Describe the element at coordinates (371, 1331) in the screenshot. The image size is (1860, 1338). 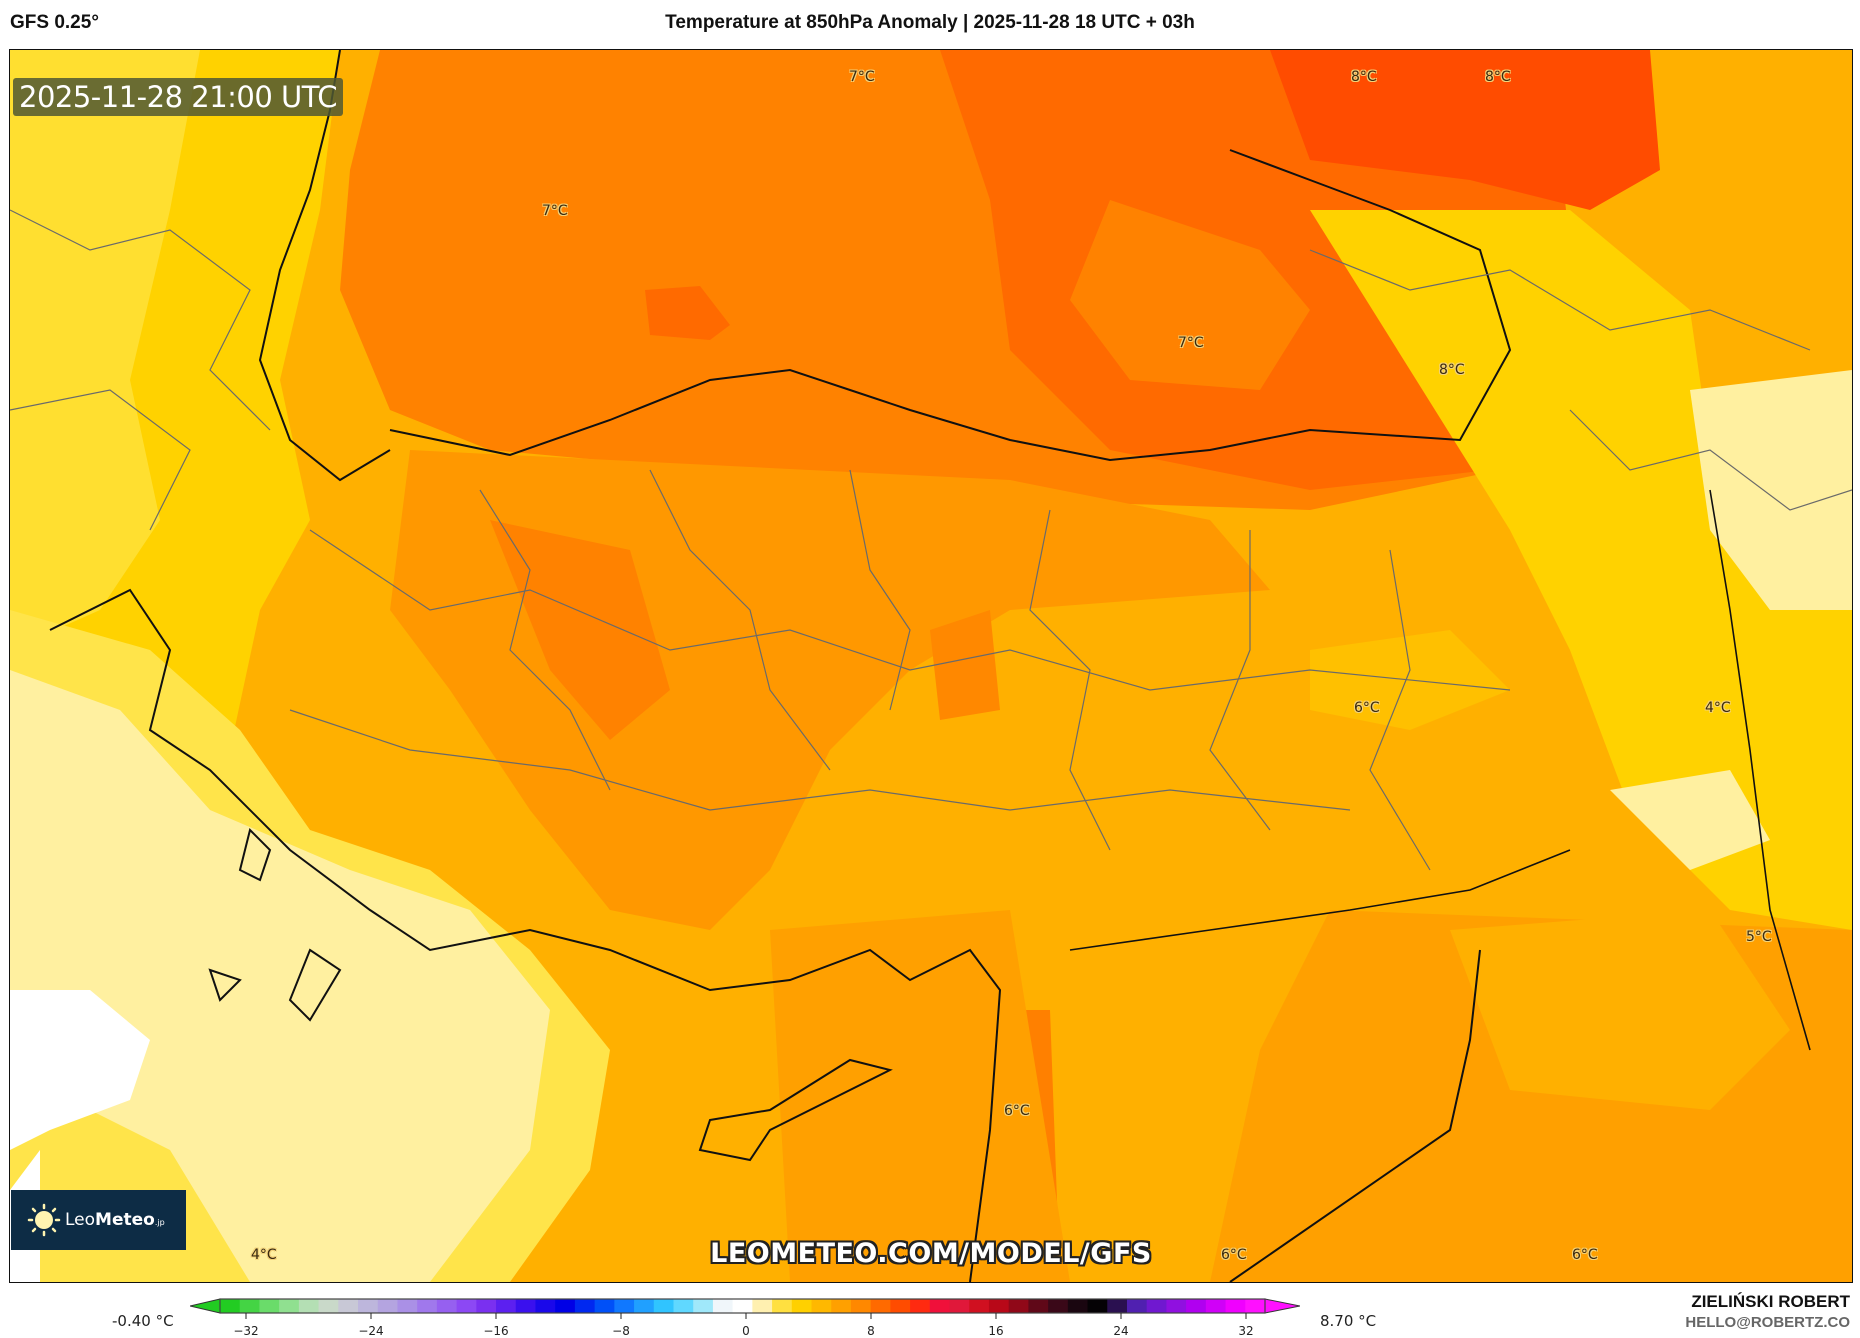
I see `colorbar-tick-label: −24` at that location.